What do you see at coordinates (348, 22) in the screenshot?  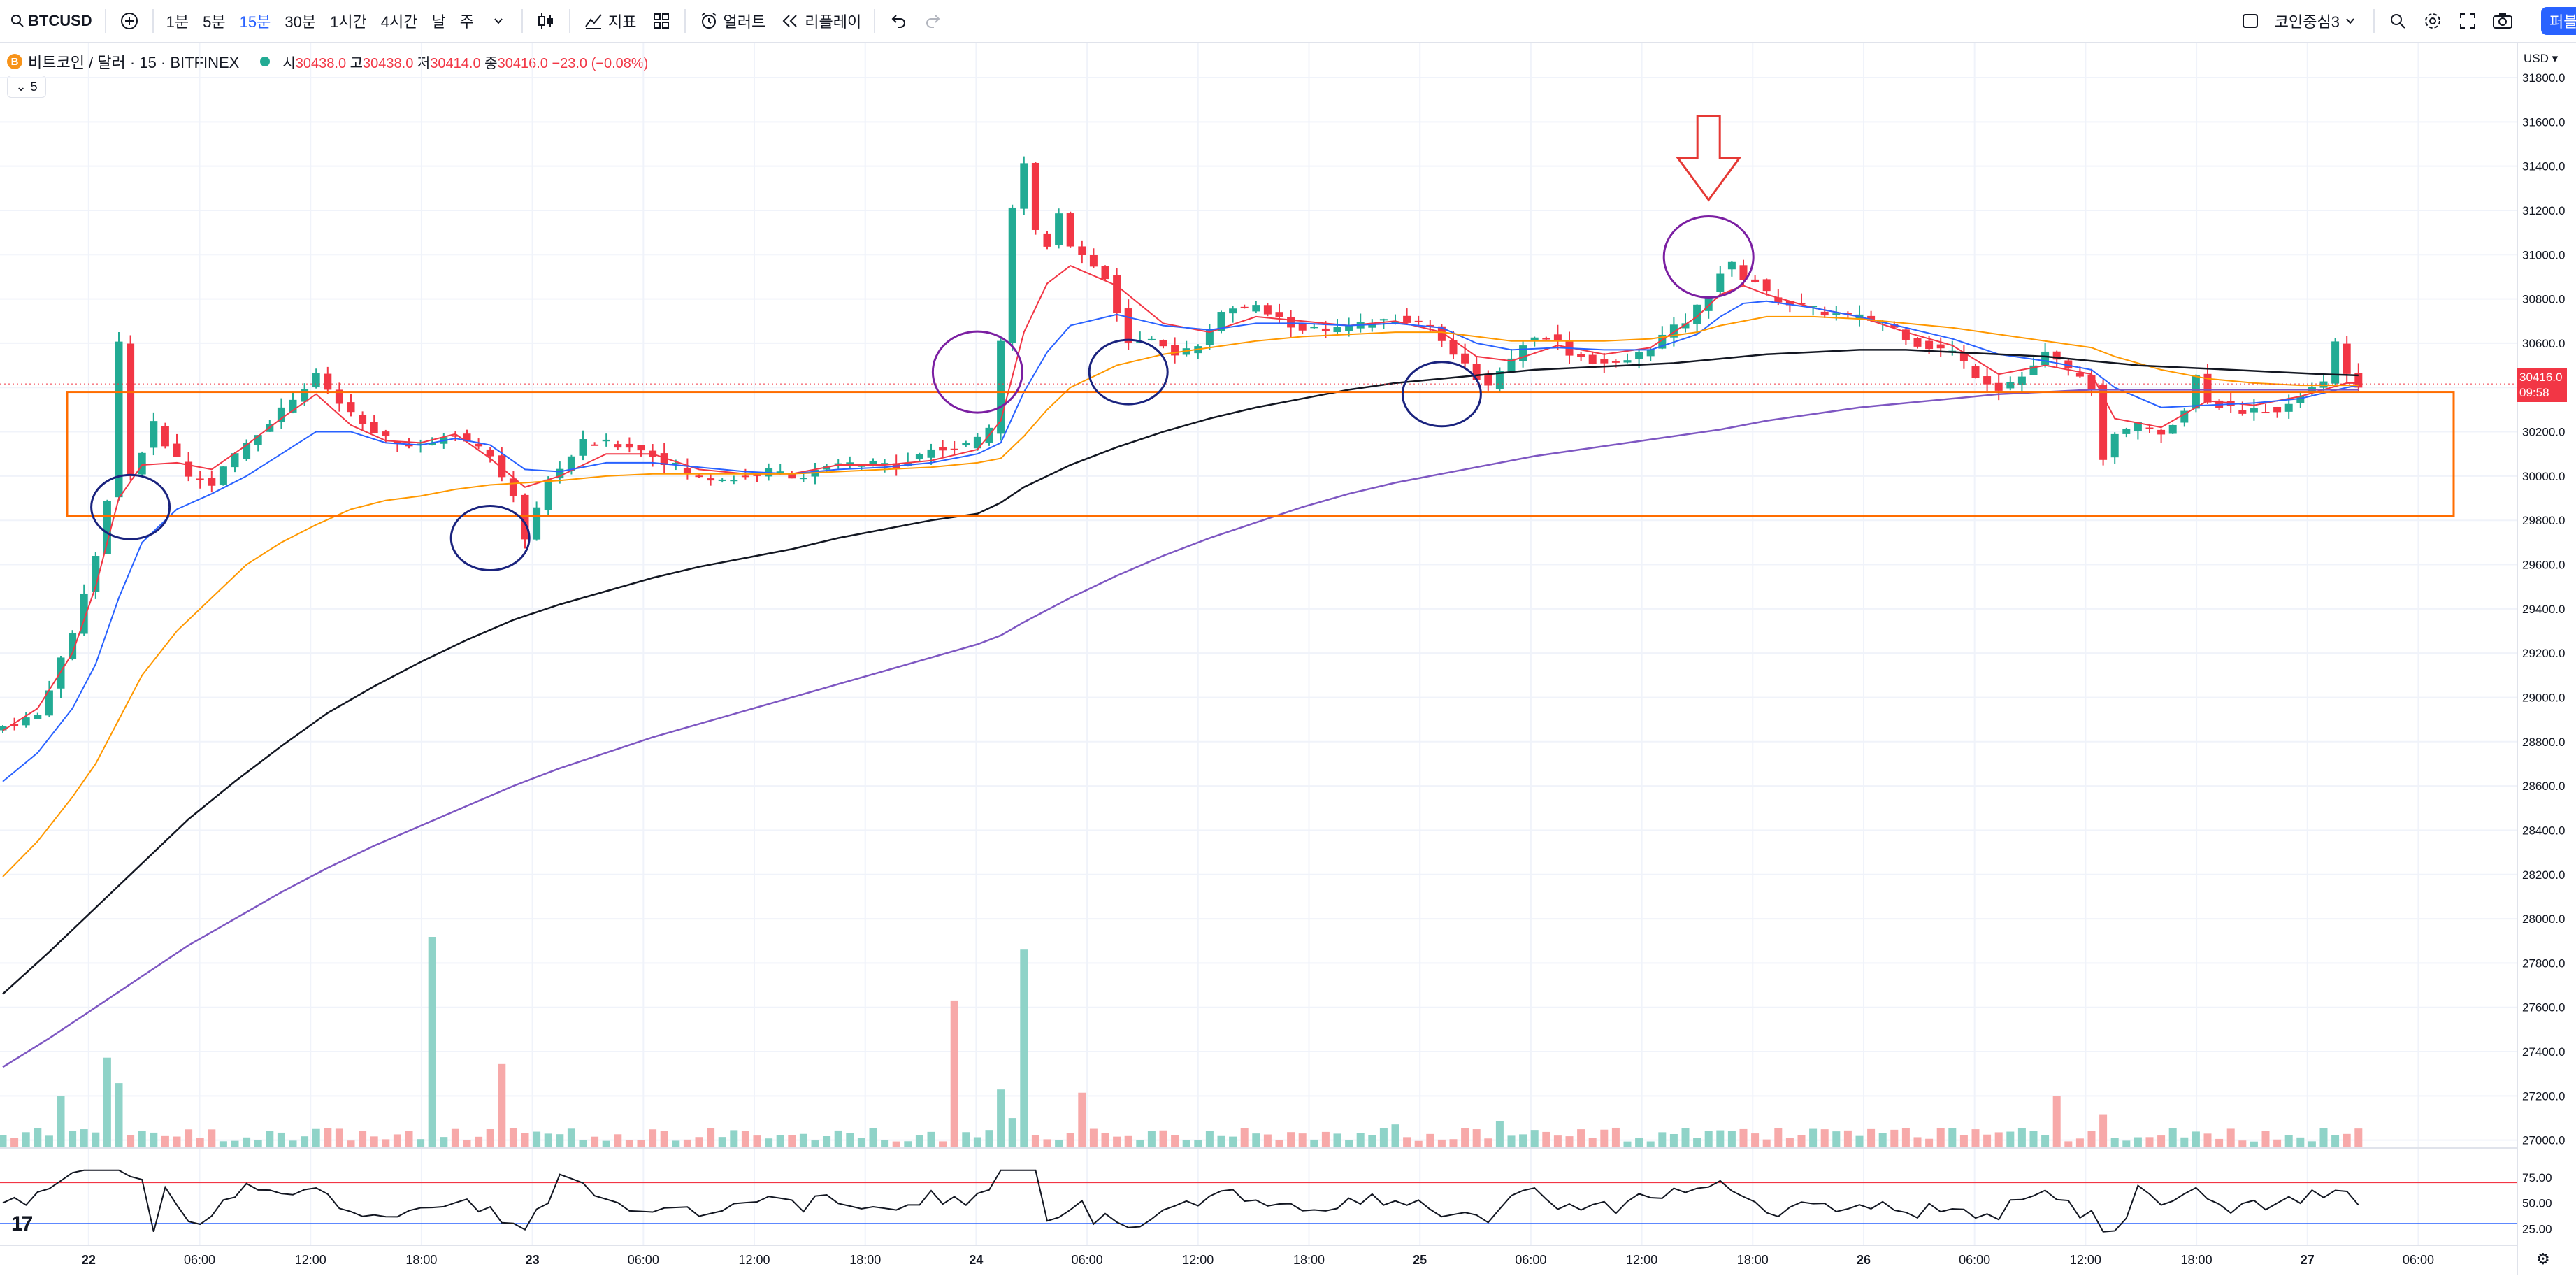 I see `interval-1h: 1시간` at bounding box center [348, 22].